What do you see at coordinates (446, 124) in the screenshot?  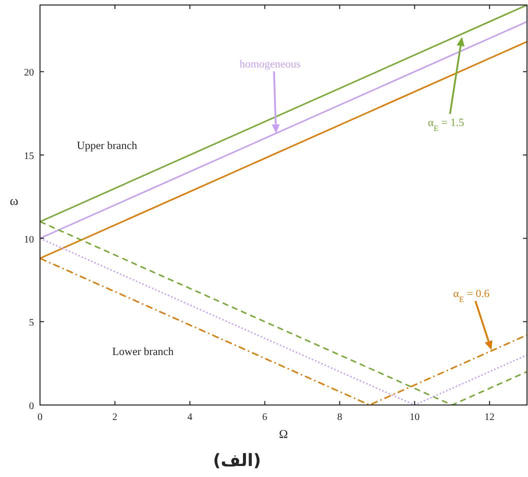 I see `annotation: α$_{E}$ = 1.5` at bounding box center [446, 124].